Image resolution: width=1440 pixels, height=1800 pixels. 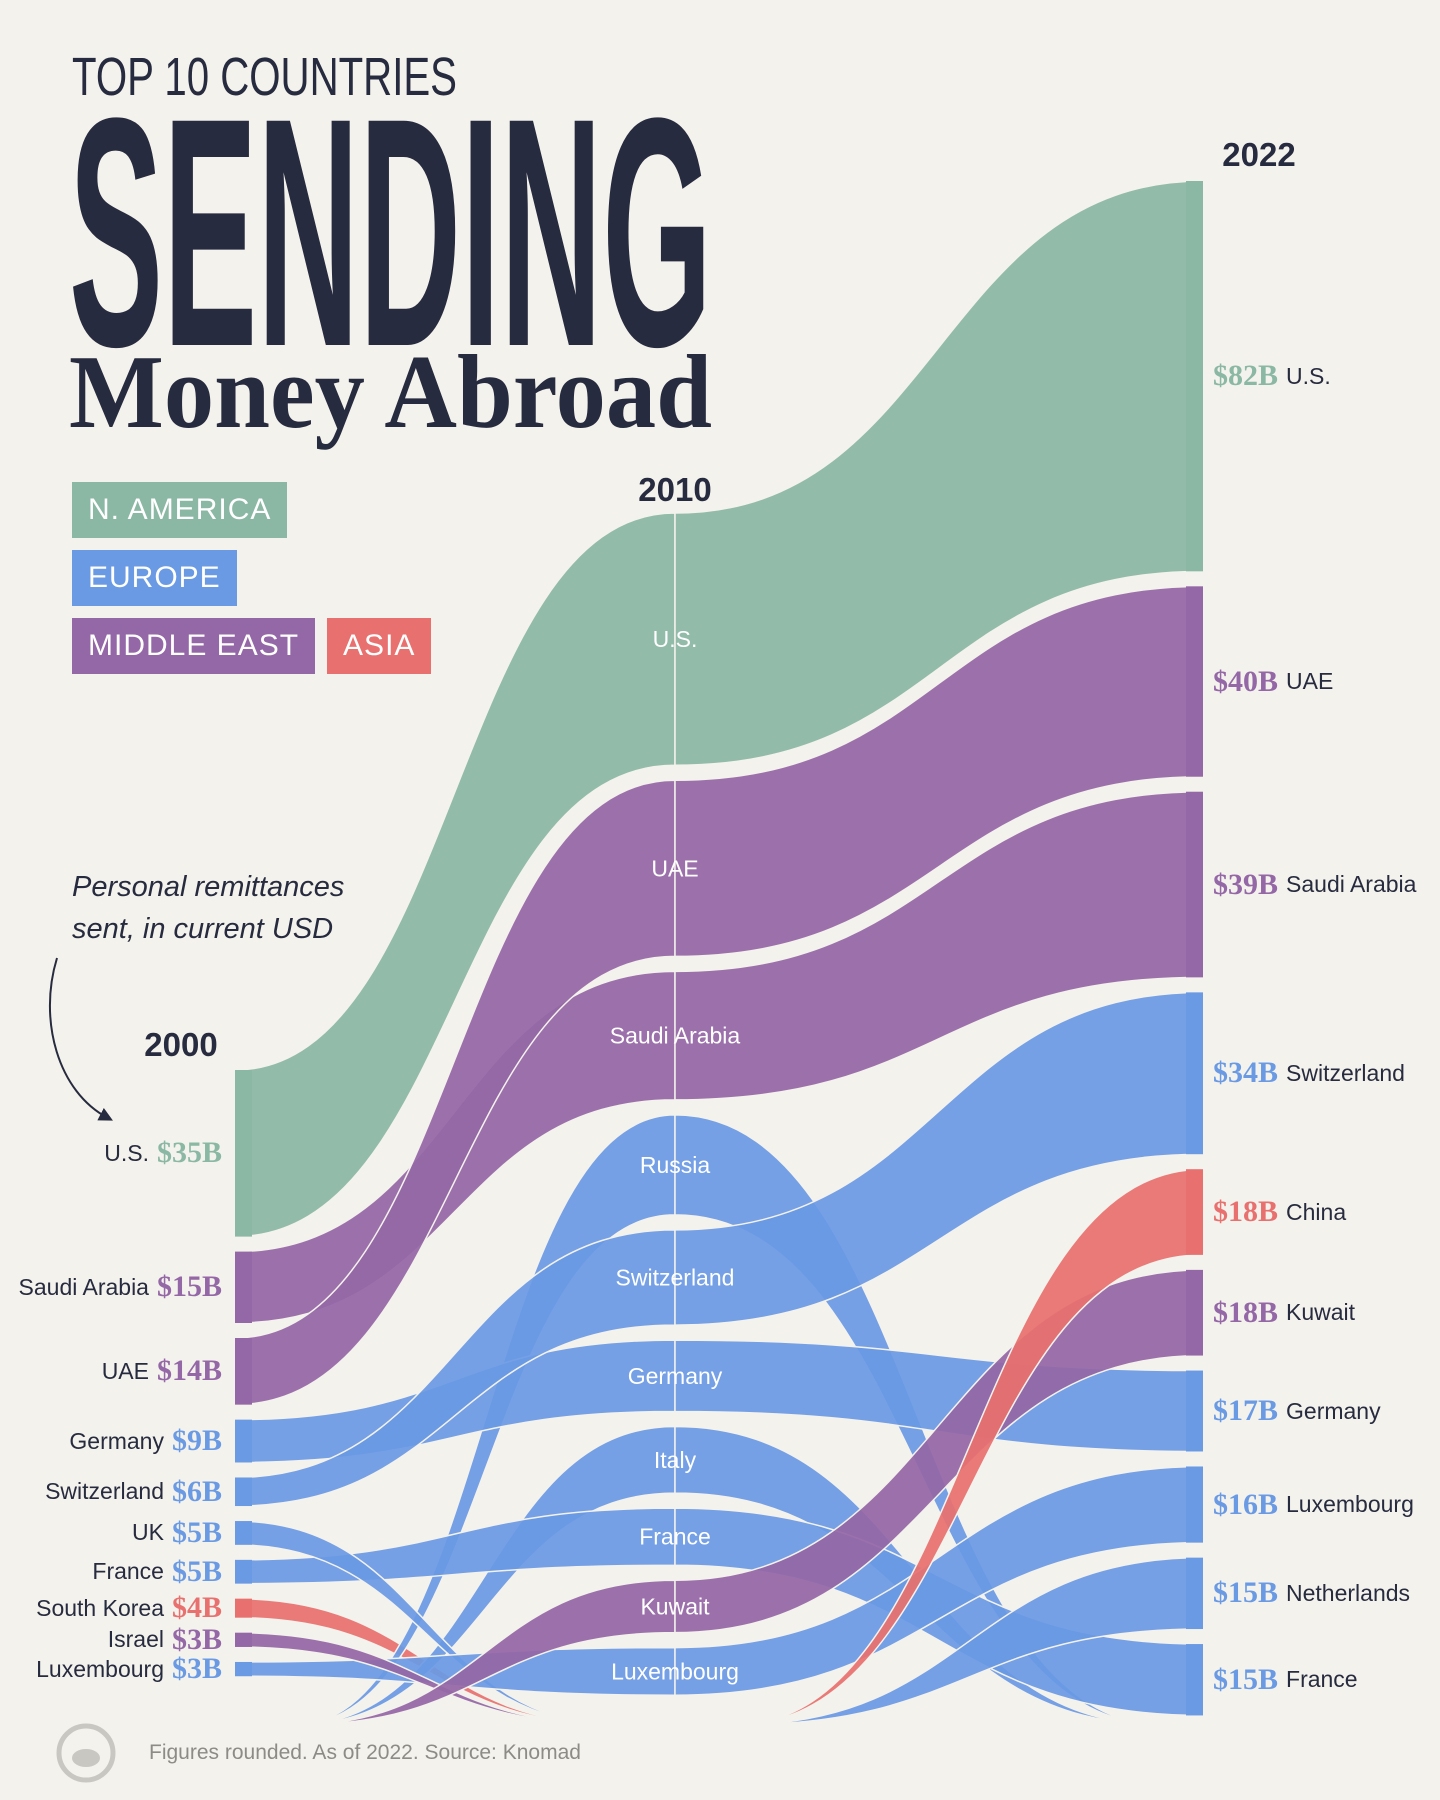 I want to click on node-label: $18B China, so click(x=1279, y=1212).